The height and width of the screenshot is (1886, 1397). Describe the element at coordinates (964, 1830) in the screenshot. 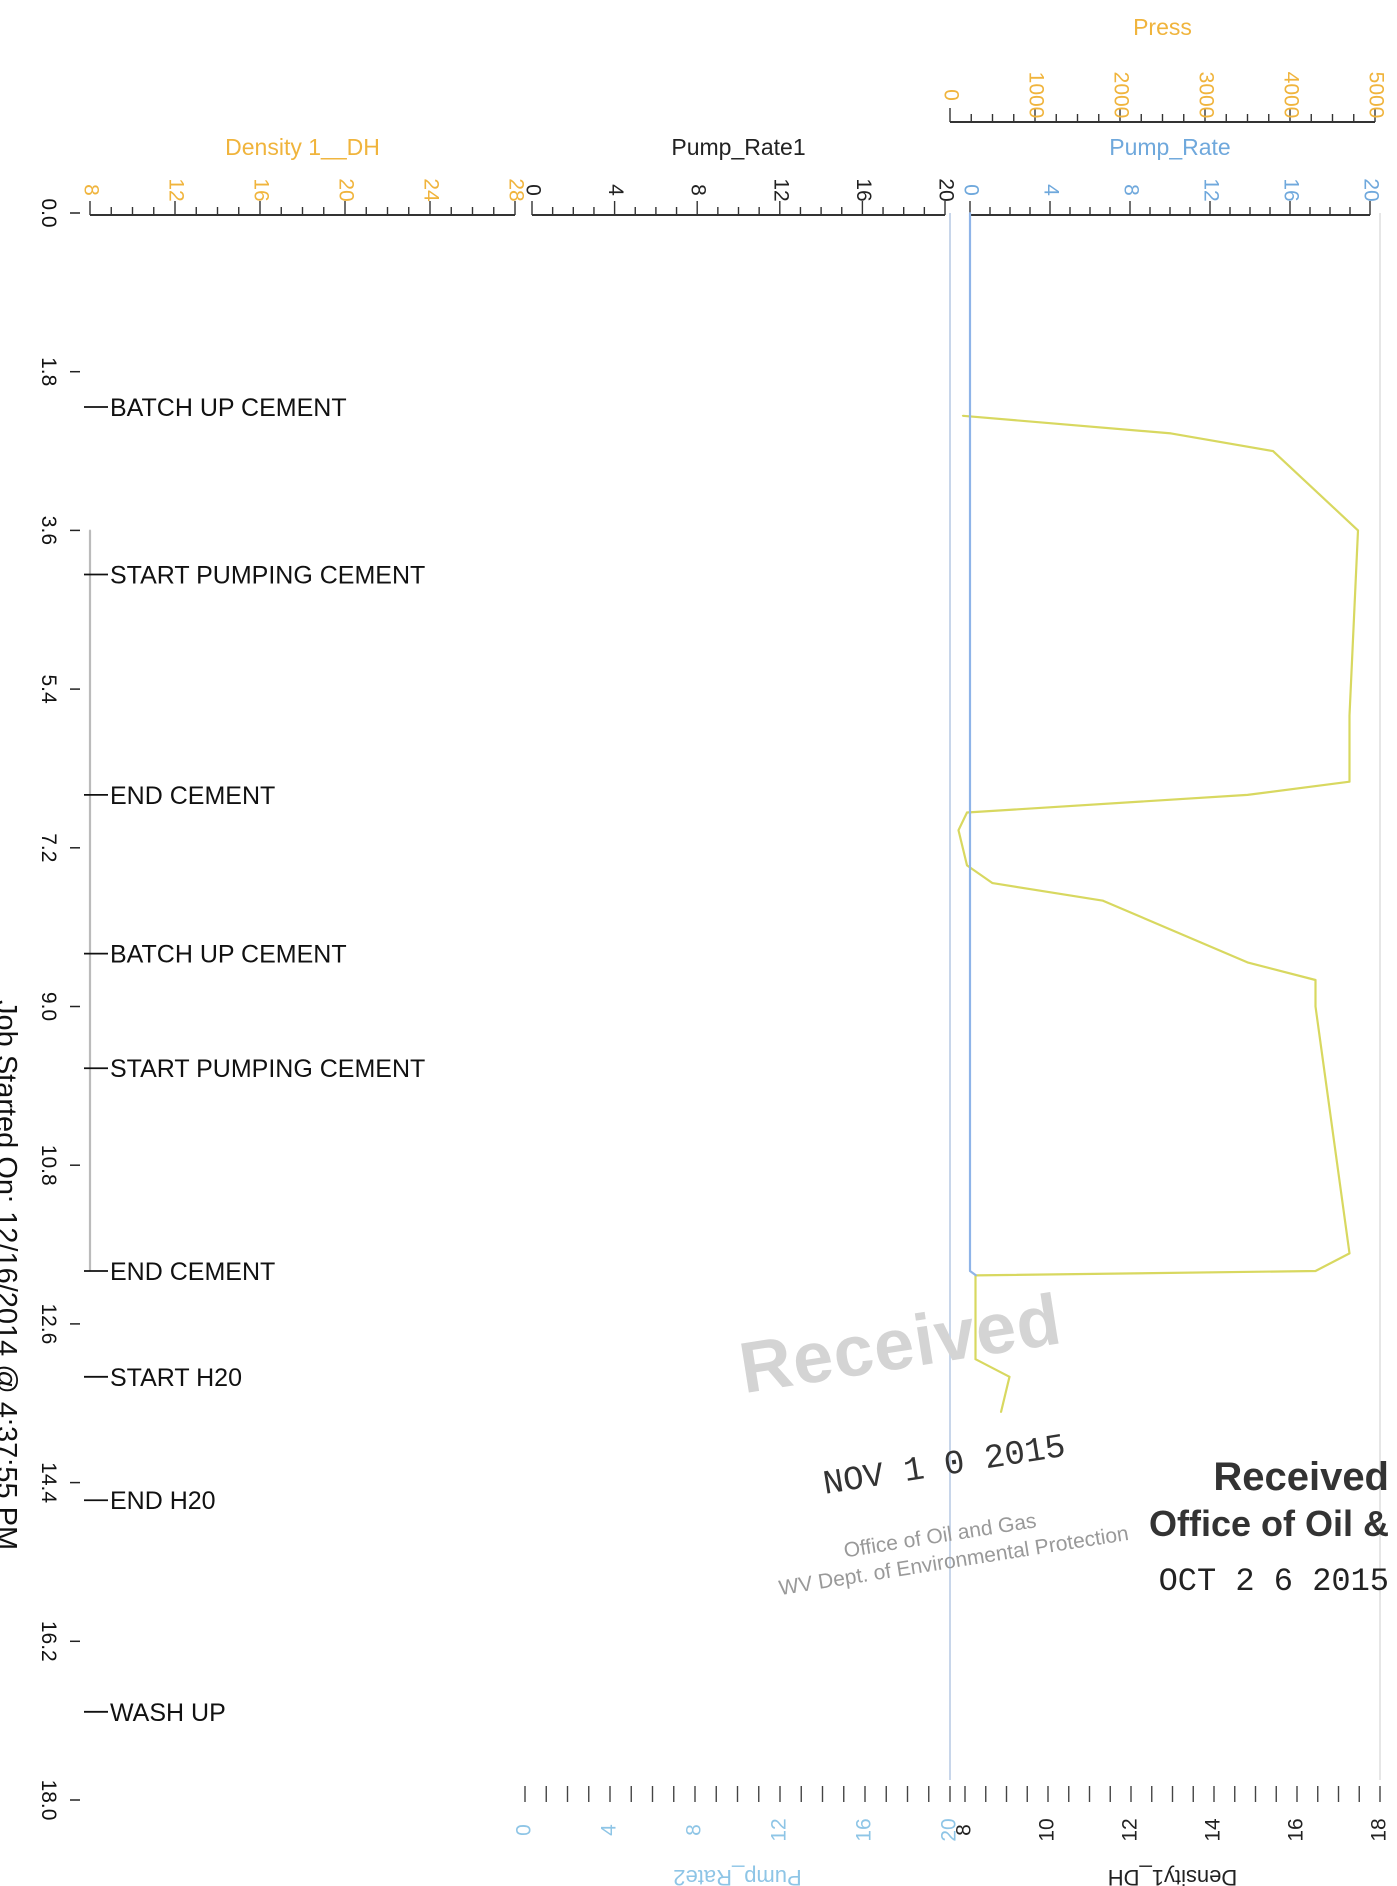

I see `tick-label-density1: 8` at that location.